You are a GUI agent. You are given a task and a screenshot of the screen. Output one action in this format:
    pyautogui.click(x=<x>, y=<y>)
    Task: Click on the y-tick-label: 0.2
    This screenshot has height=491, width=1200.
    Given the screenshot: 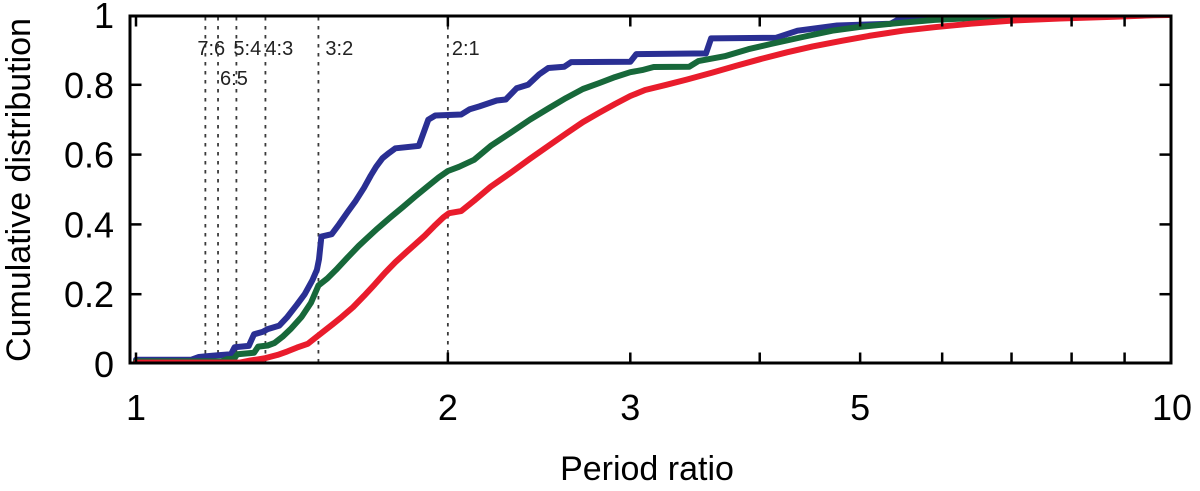 What is the action you would take?
    pyautogui.click(x=89, y=294)
    